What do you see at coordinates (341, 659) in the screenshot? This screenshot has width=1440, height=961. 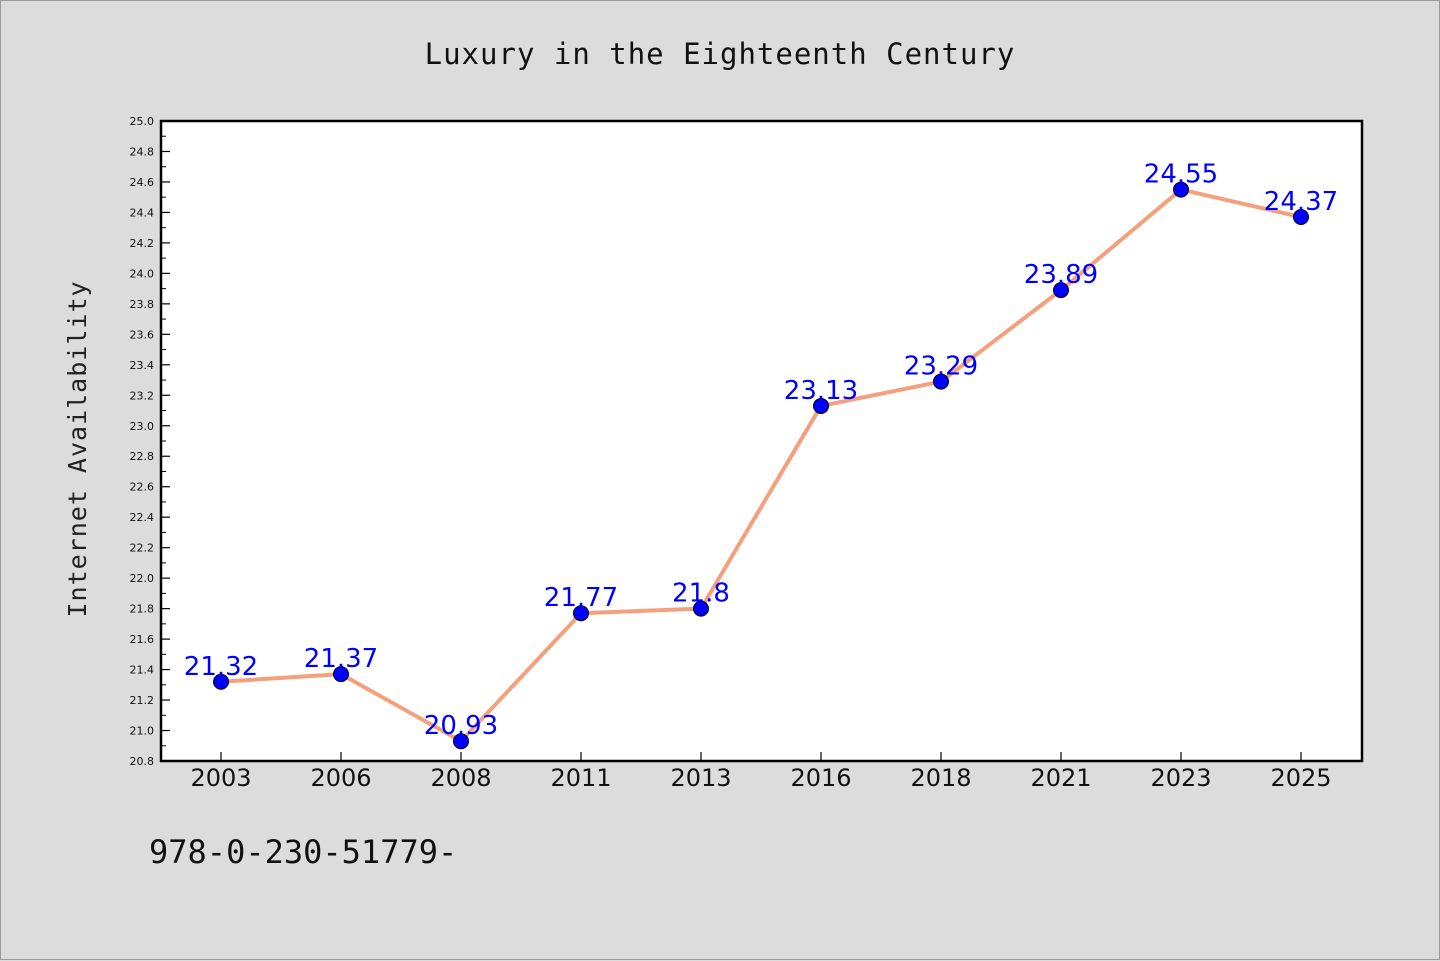 I see `data-label: 21.37` at bounding box center [341, 659].